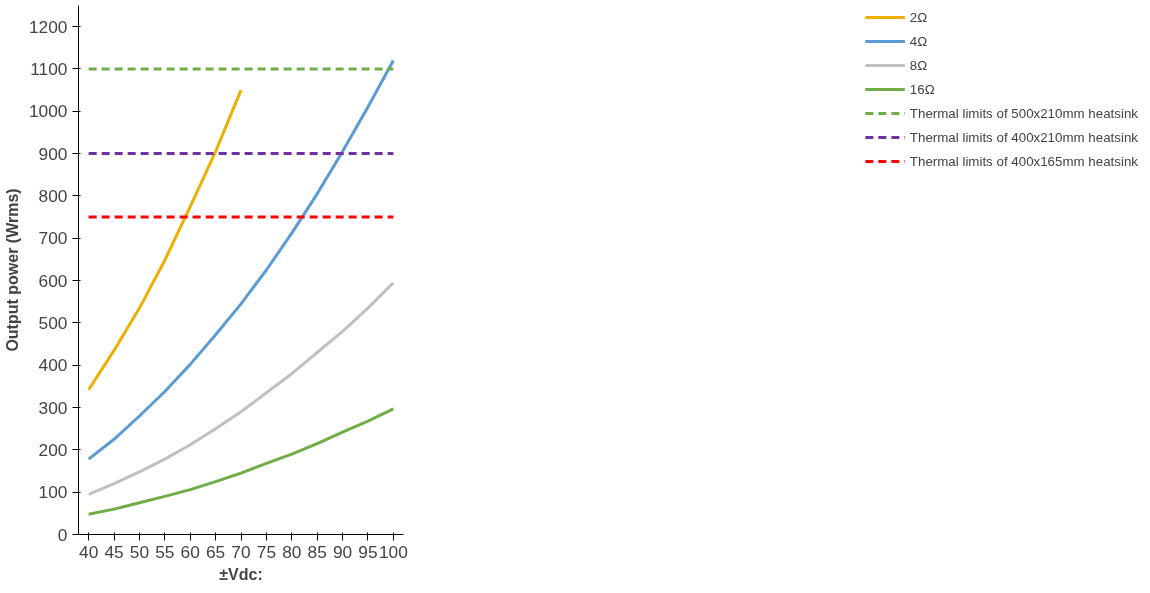 The width and height of the screenshot is (1150, 593). What do you see at coordinates (1023, 137) in the screenshot?
I see `legend-label: Thermal limits of 400x210mm heatsink` at bounding box center [1023, 137].